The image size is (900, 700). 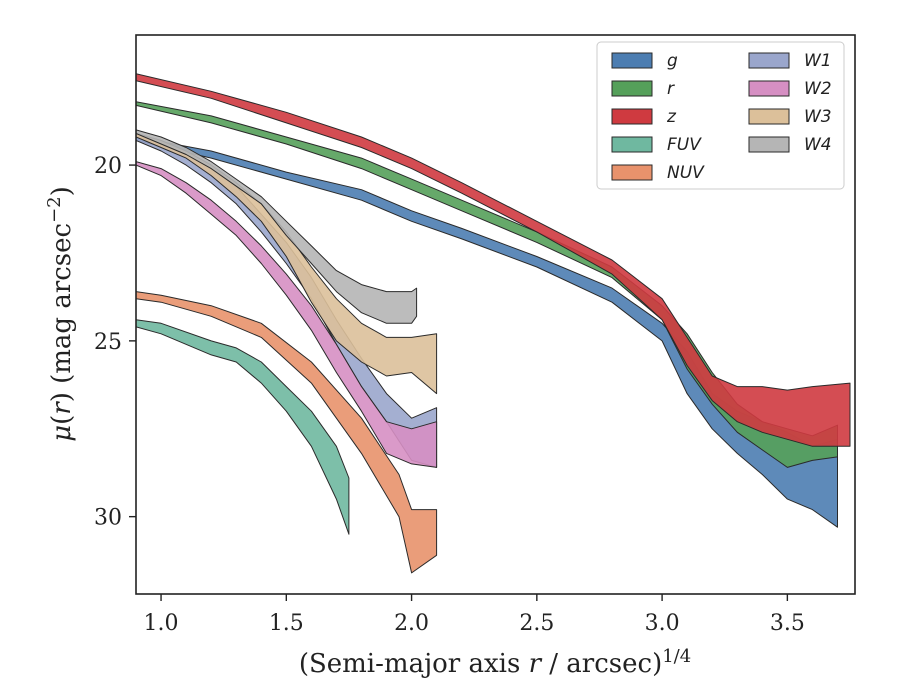 What do you see at coordinates (243, 427) in the screenshot?
I see `series-band-fuv` at bounding box center [243, 427].